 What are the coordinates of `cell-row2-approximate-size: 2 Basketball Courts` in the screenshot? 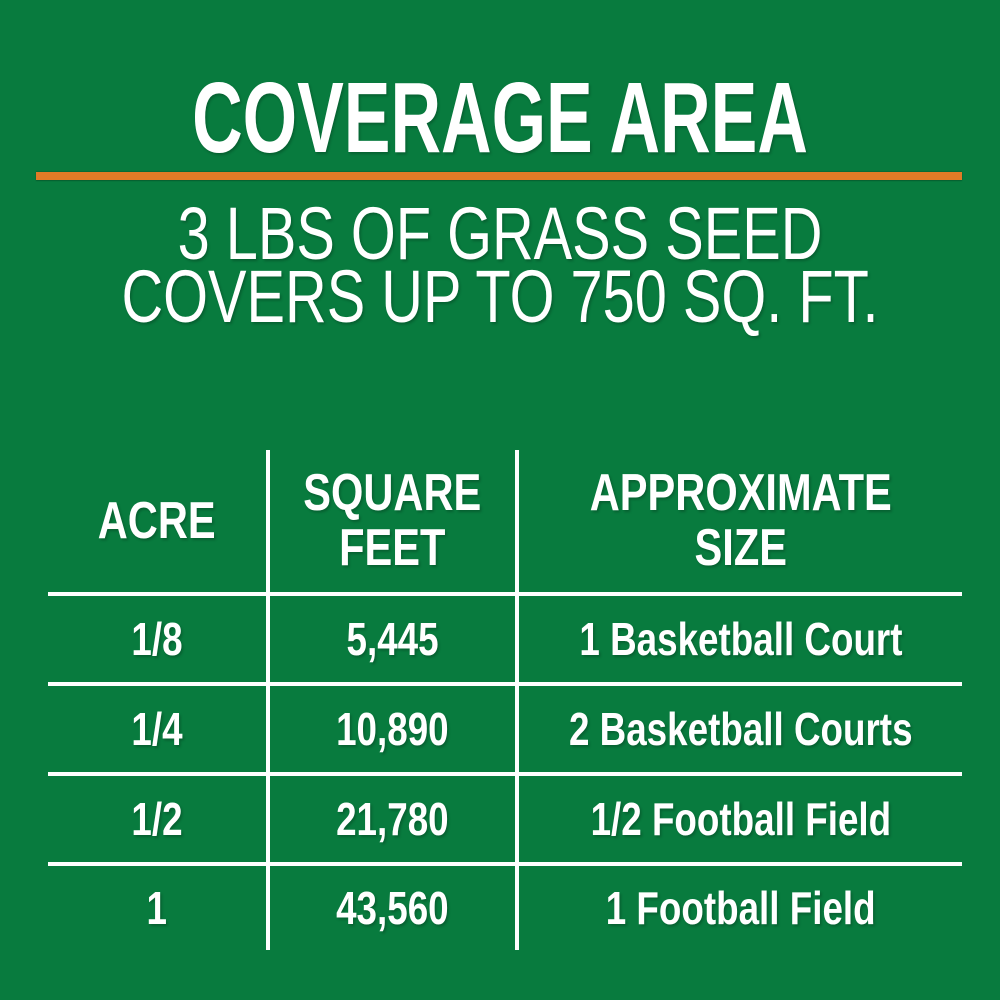 It's located at (738, 727).